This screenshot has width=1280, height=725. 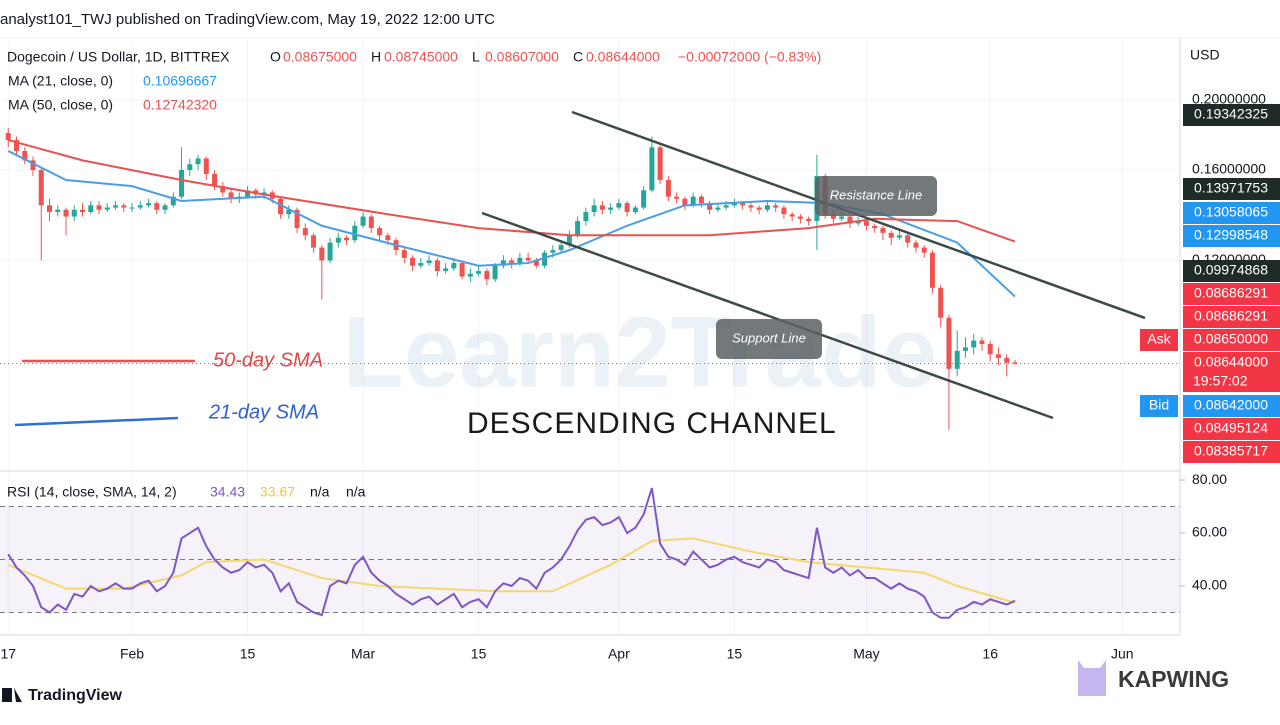 What do you see at coordinates (522, 57) in the screenshot?
I see `ohlc-value: 0.08607000` at bounding box center [522, 57].